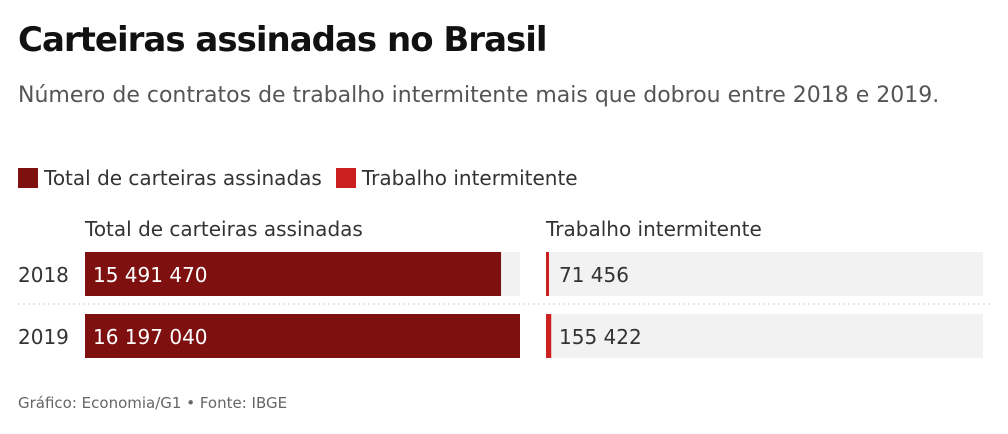 The height and width of the screenshot is (434, 1008). What do you see at coordinates (600, 337) in the screenshot?
I see `data-label: 155 422` at bounding box center [600, 337].